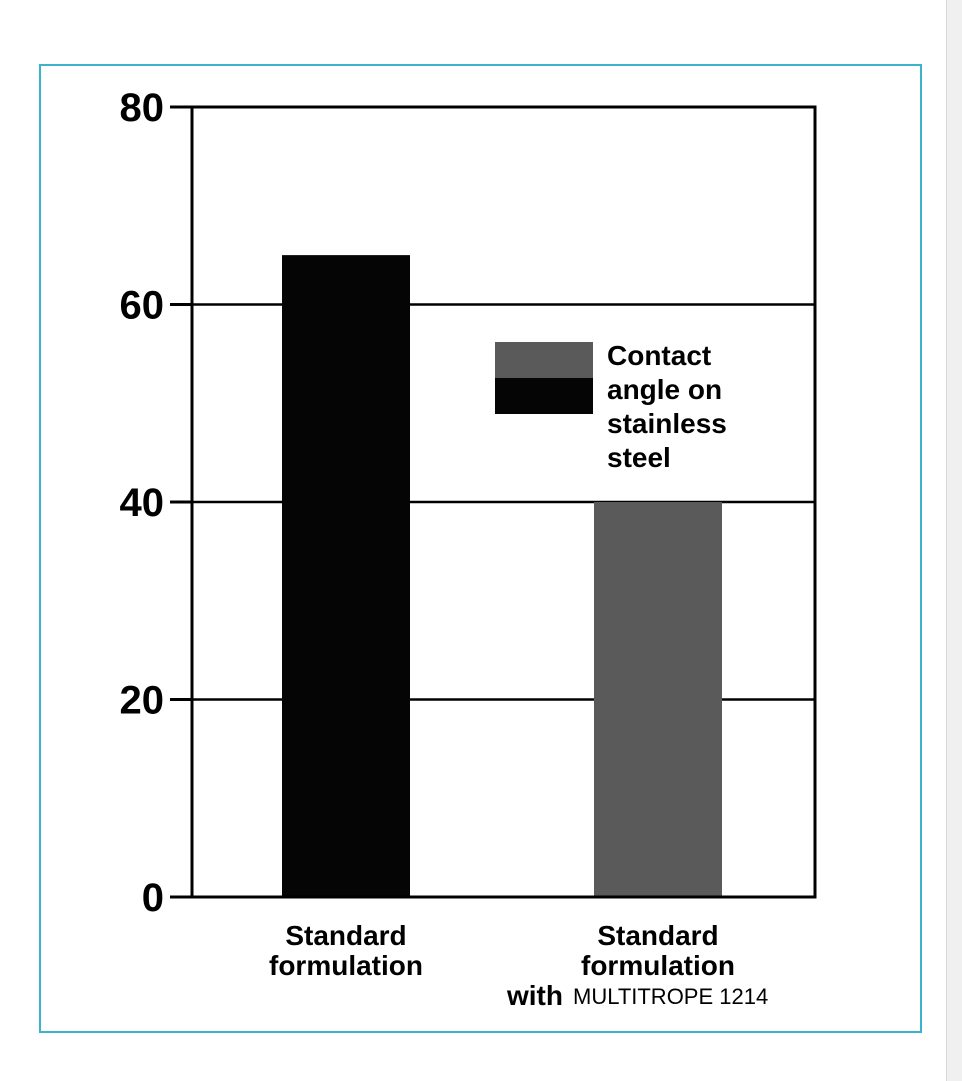 The height and width of the screenshot is (1081, 962). Describe the element at coordinates (142, 306) in the screenshot. I see `y-tick-label: 60` at that location.